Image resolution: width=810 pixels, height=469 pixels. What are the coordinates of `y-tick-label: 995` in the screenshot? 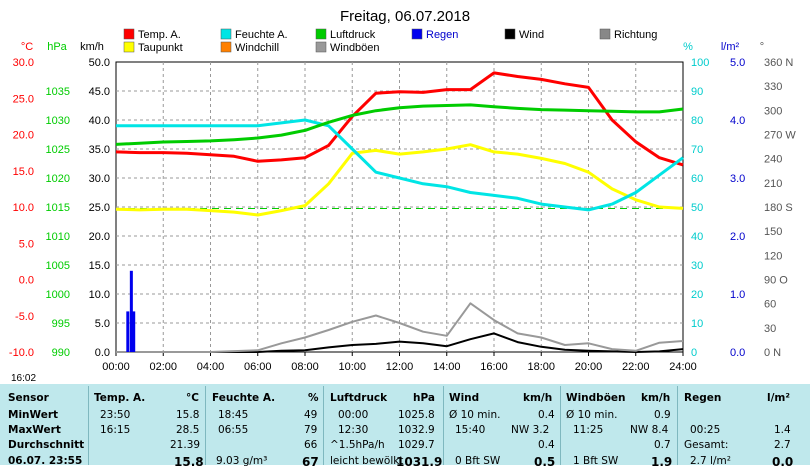 It's located at (61, 324).